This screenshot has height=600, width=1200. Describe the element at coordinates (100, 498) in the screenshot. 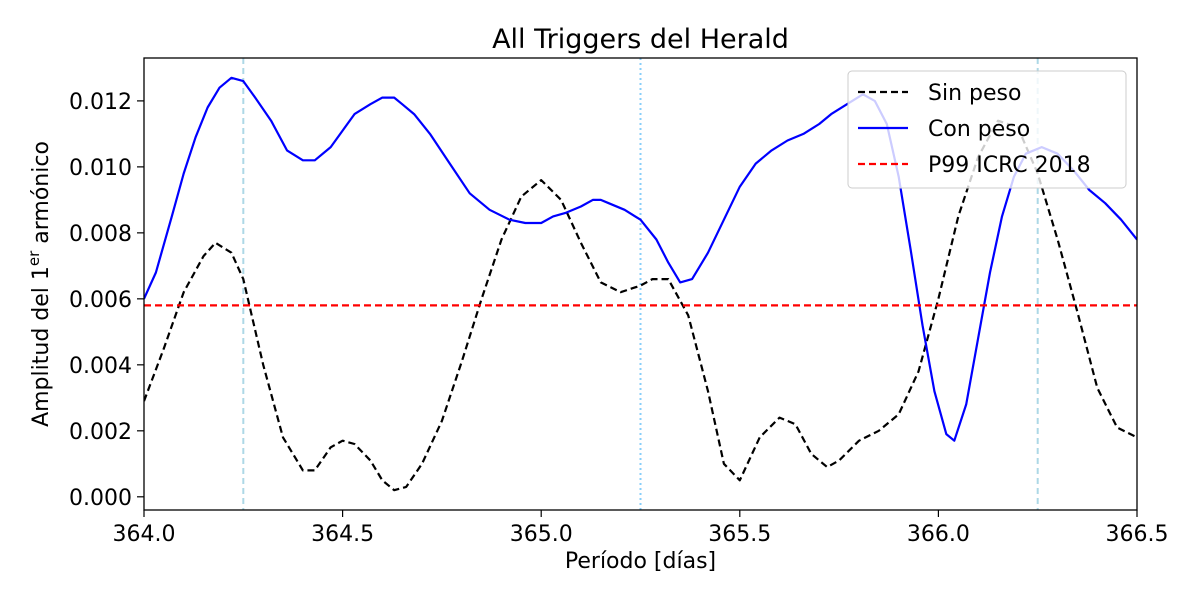

I see `y-tick-label: 0.000` at that location.